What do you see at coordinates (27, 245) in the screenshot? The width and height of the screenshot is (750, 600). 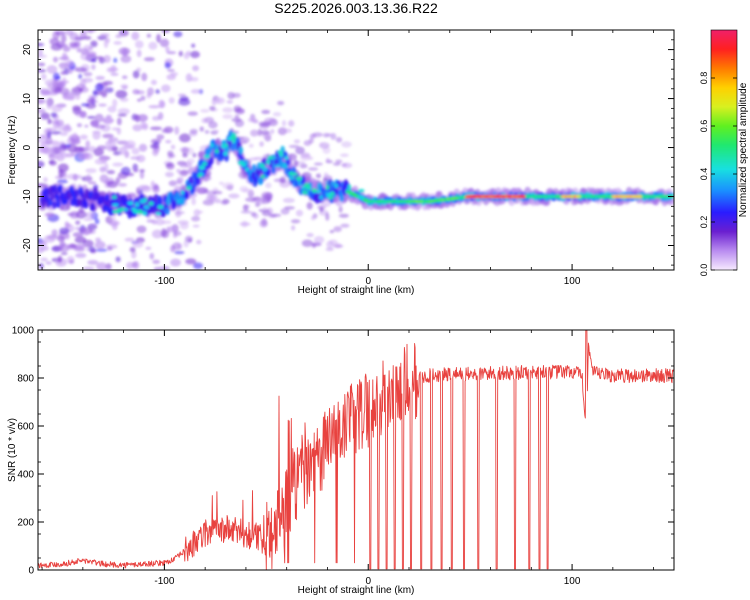 I see `spectrogram-ytick-label: -20` at bounding box center [27, 245].